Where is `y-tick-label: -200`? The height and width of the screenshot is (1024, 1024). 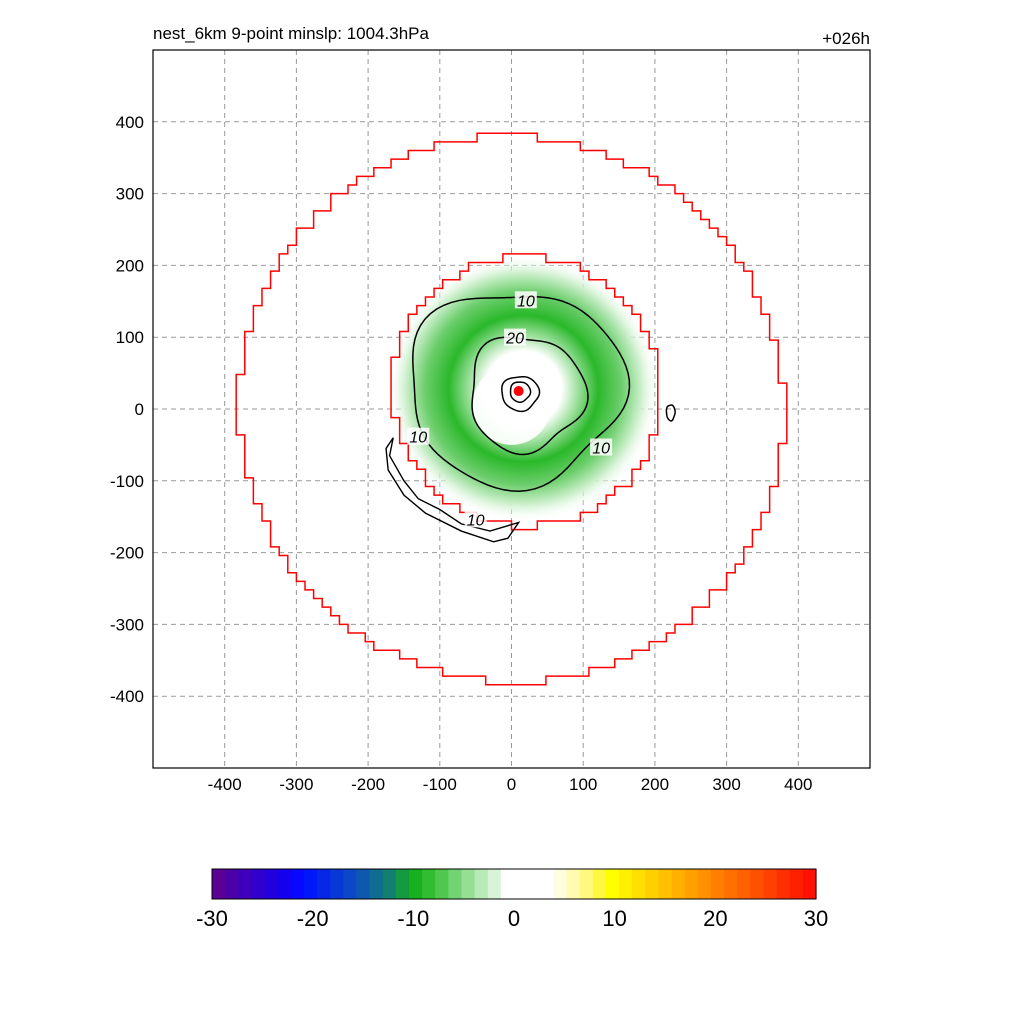 y-tick-label: -200 is located at coordinates (127, 553).